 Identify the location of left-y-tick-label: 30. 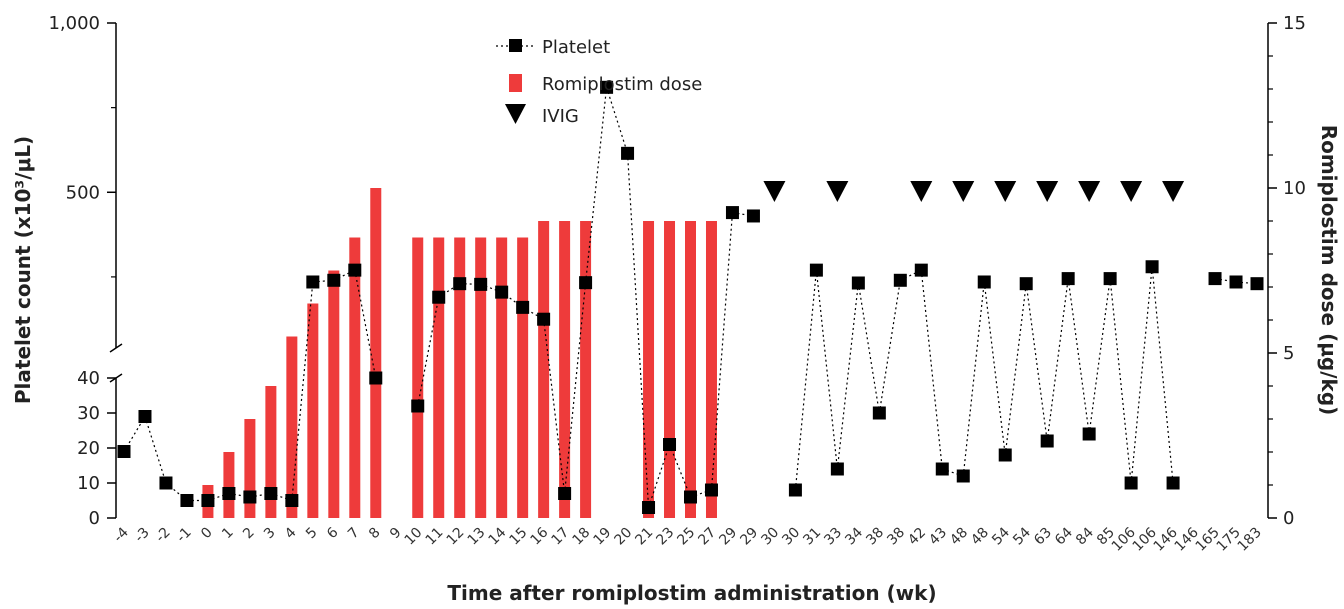
(88, 413).